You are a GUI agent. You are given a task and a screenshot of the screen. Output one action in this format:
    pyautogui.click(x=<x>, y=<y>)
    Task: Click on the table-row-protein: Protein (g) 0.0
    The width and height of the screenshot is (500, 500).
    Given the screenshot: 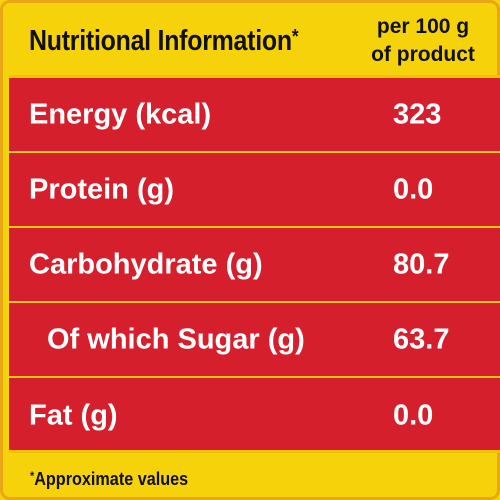 What is the action you would take?
    pyautogui.click(x=254, y=190)
    